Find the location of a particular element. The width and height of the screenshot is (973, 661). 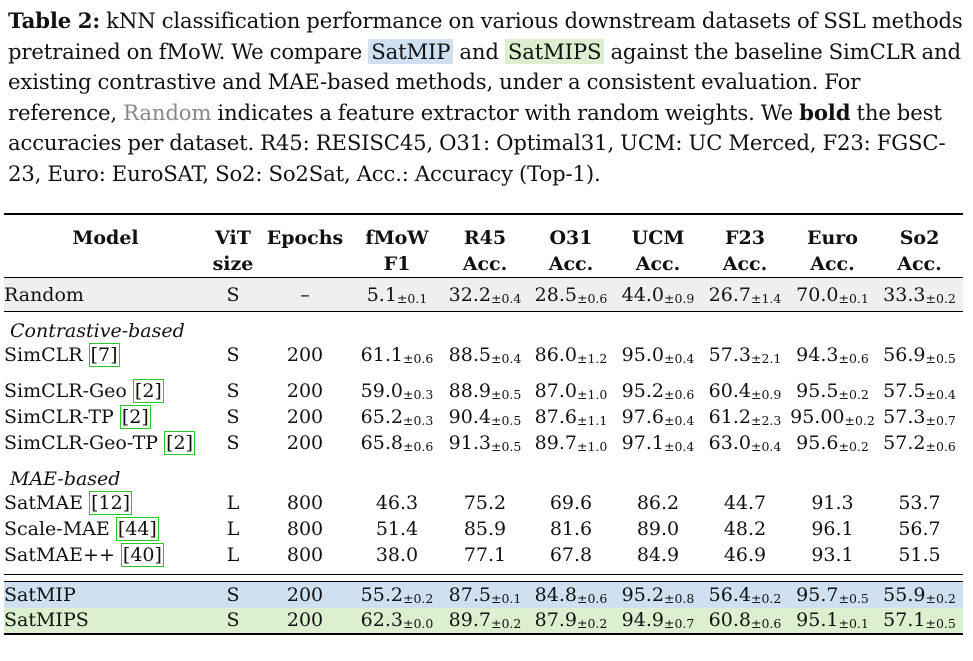

header-so2: So2 Acc. is located at coordinates (919, 251).